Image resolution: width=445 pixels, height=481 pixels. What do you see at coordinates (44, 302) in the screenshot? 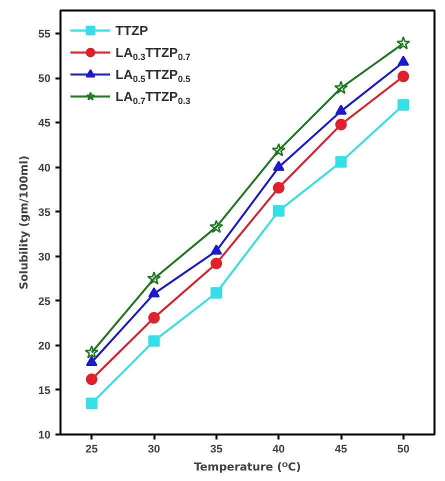
I see `y-tick-label: 25` at bounding box center [44, 302].